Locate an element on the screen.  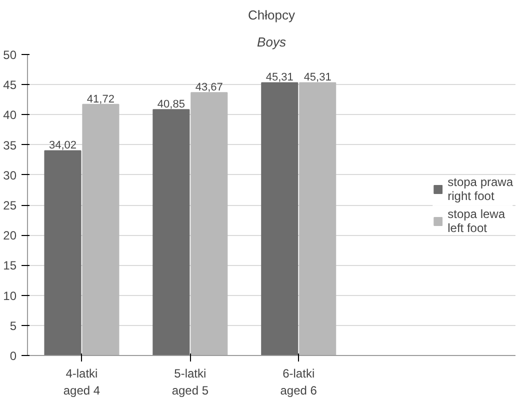
y-tick-label: 35 is located at coordinates (10, 145).